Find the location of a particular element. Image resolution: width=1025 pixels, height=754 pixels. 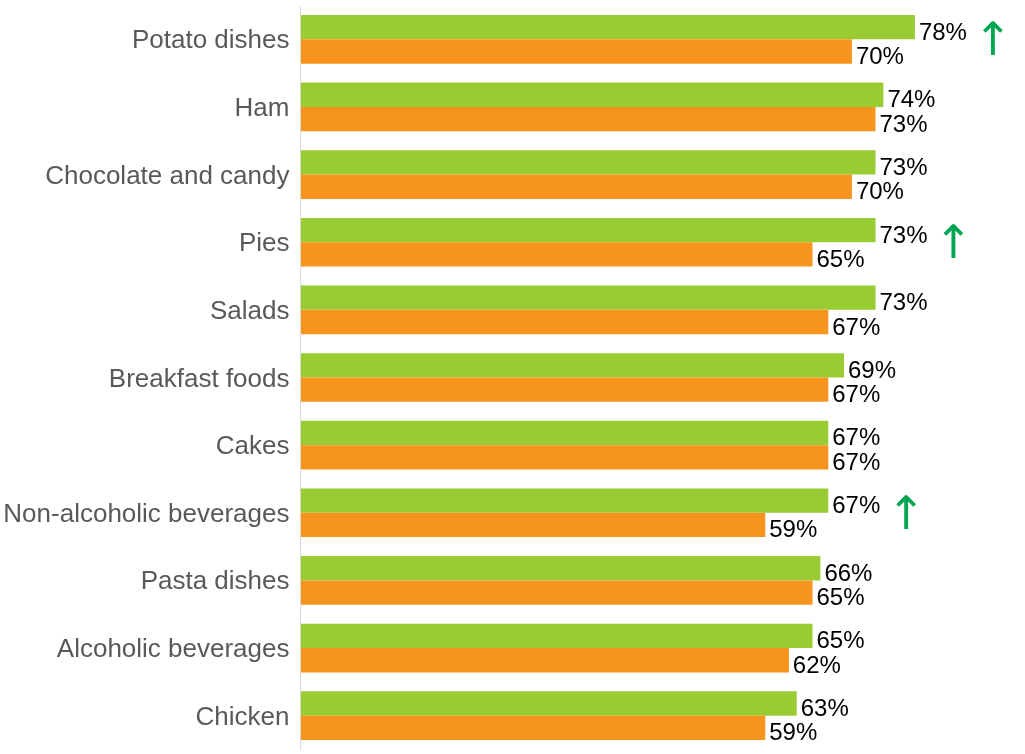

y-tick-label: Alcoholic beverages is located at coordinates (173, 648).